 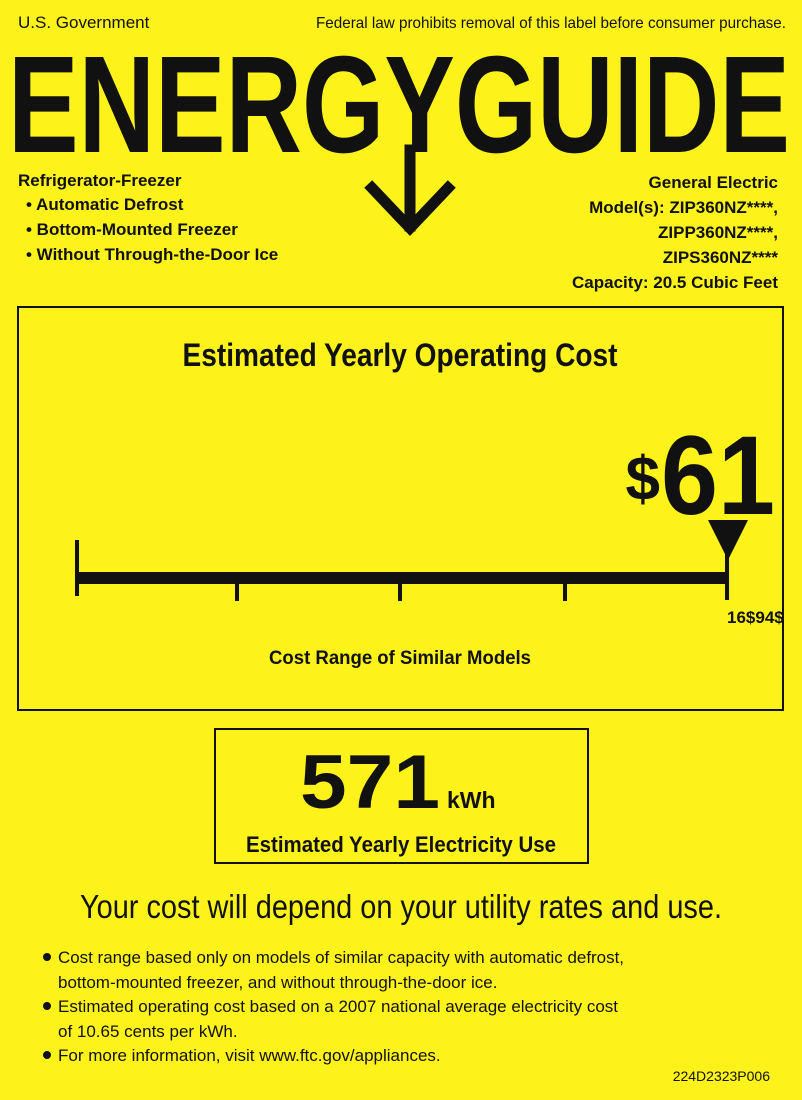 What do you see at coordinates (721, 257) in the screenshot?
I see `model: ZIPS360NZ****` at bounding box center [721, 257].